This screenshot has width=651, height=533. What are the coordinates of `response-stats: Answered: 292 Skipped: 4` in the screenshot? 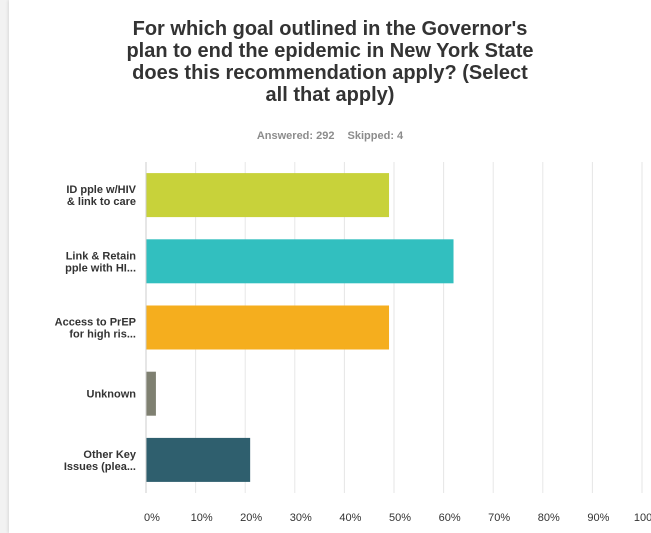 It's located at (330, 136).